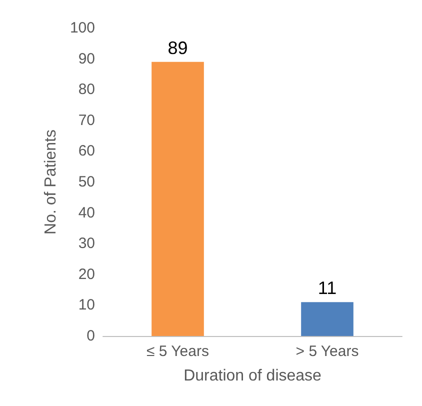  What do you see at coordinates (327, 288) in the screenshot?
I see `data-label: 11` at bounding box center [327, 288].